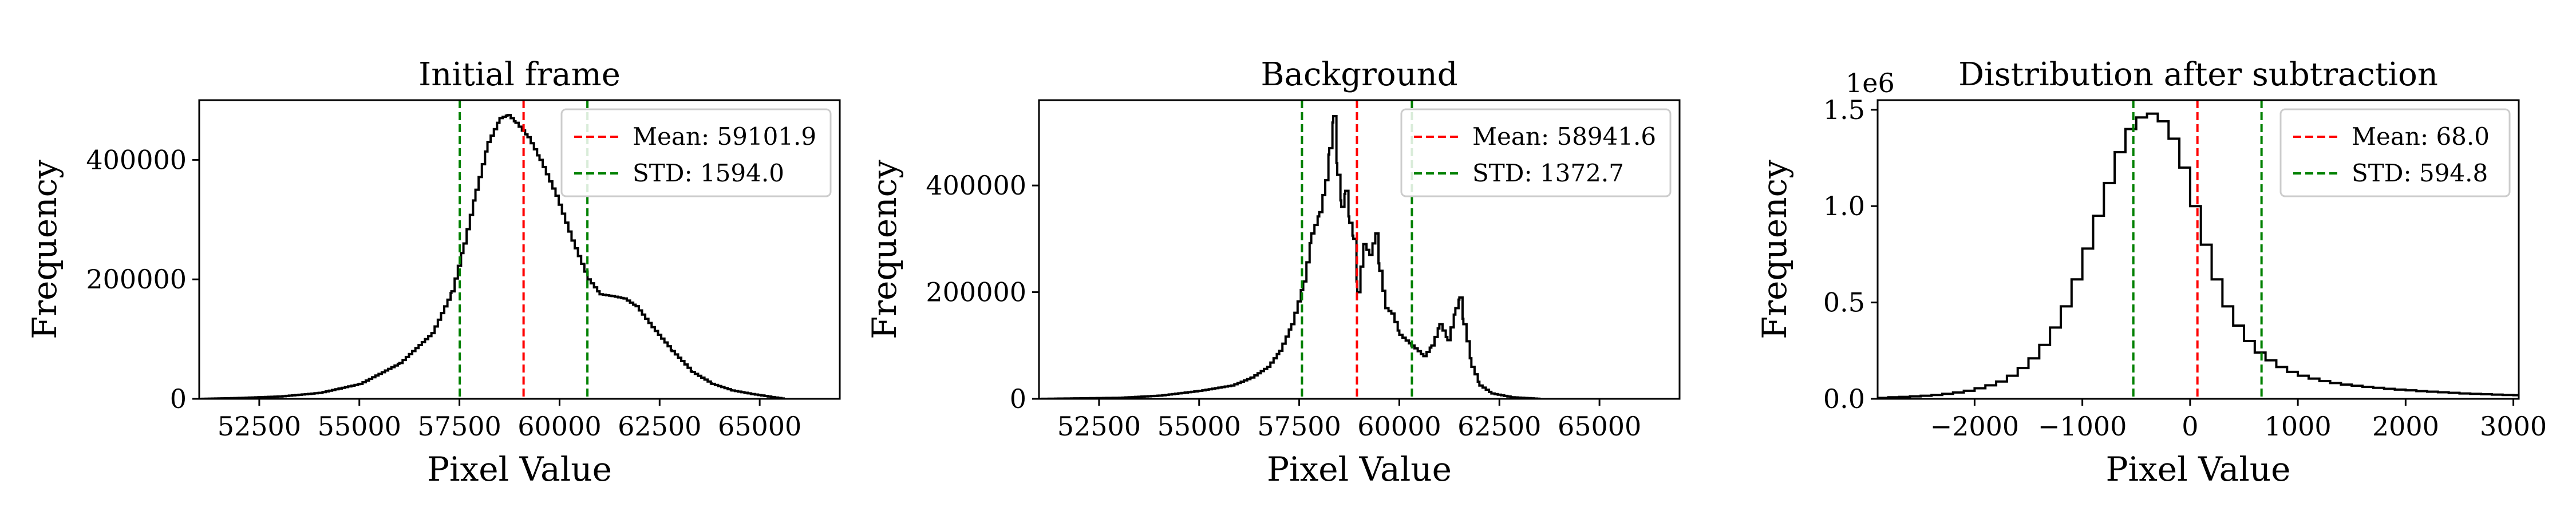  I want to click on x-tick-label: 3000, so click(2513, 426).